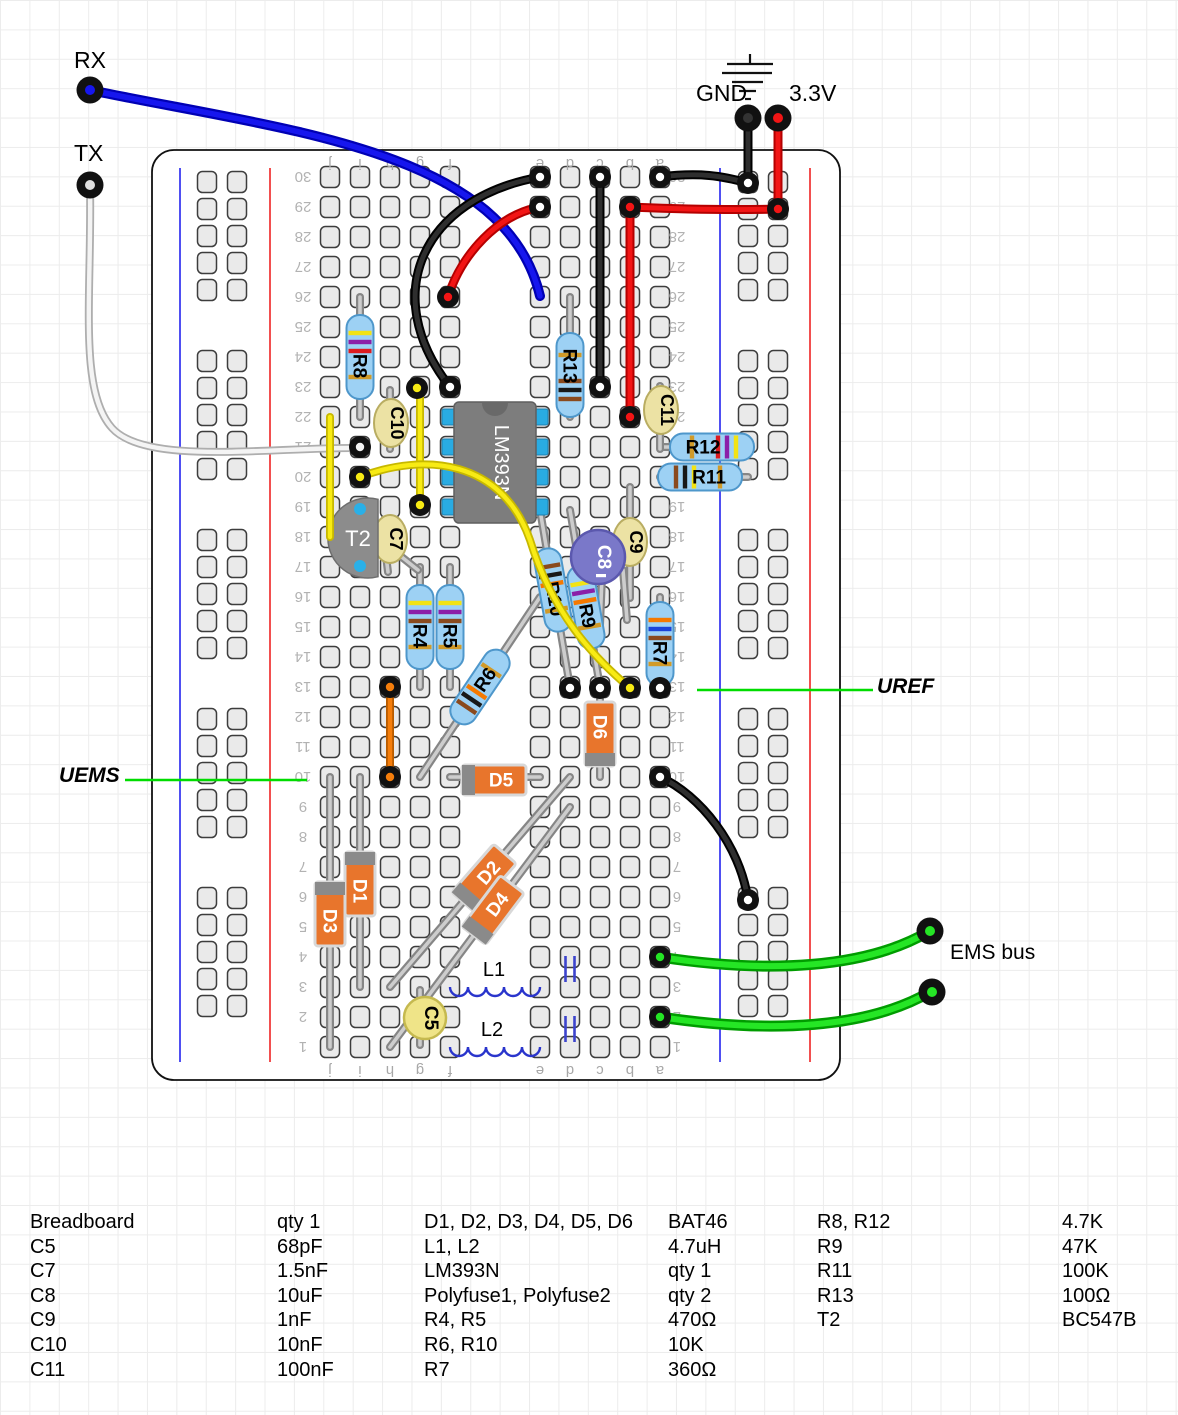 This screenshot has width=1178, height=1415. I want to click on row-number: 6, so click(303, 896).